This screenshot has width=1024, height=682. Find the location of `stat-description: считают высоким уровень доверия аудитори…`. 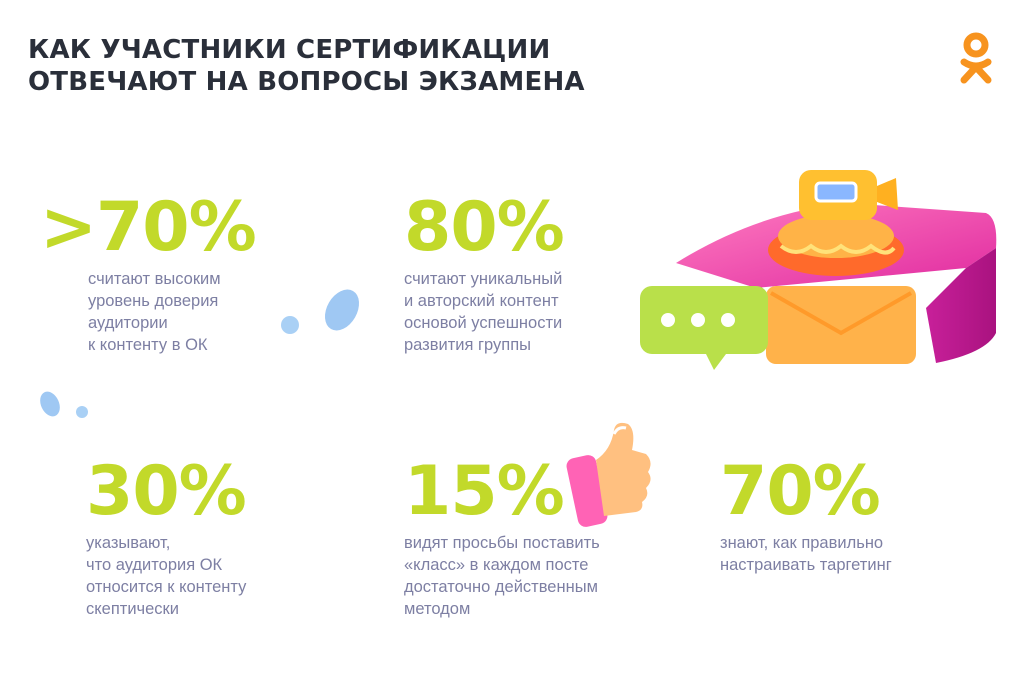

stat-description: считают высоким уровень доверия аудитори… is located at coordinates (172, 312).